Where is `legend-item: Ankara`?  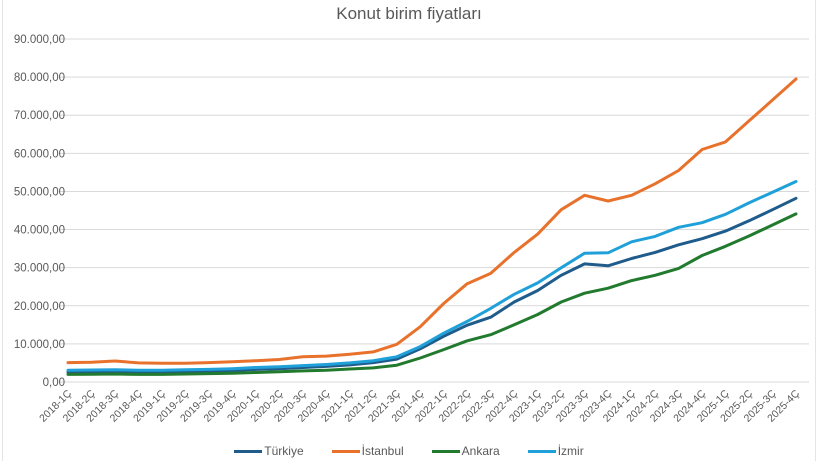
legend-item: Ankara is located at coordinates (465, 451).